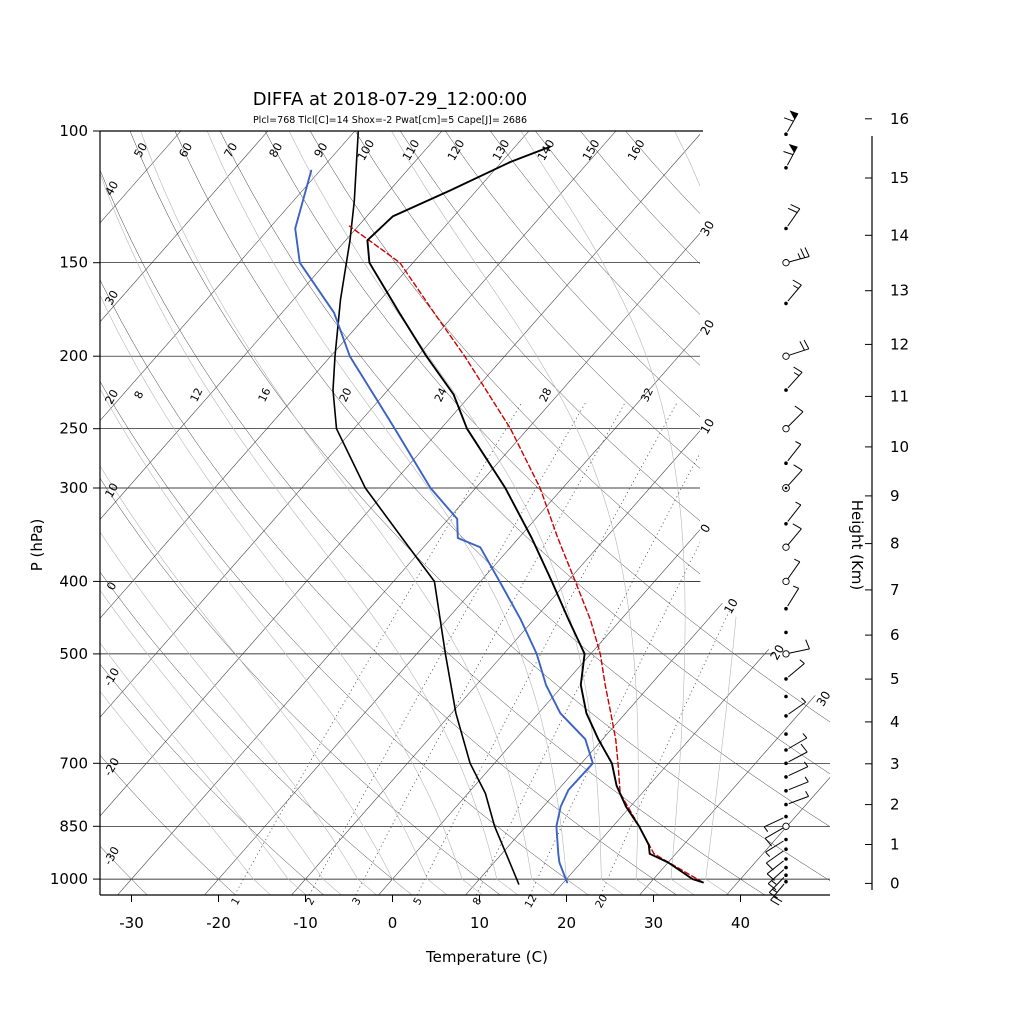  Describe the element at coordinates (389, 150) in the screenshot. I see `adiabat-labels-top: 50 60 70 80 90 100 110 120 130 140 150 160` at that location.